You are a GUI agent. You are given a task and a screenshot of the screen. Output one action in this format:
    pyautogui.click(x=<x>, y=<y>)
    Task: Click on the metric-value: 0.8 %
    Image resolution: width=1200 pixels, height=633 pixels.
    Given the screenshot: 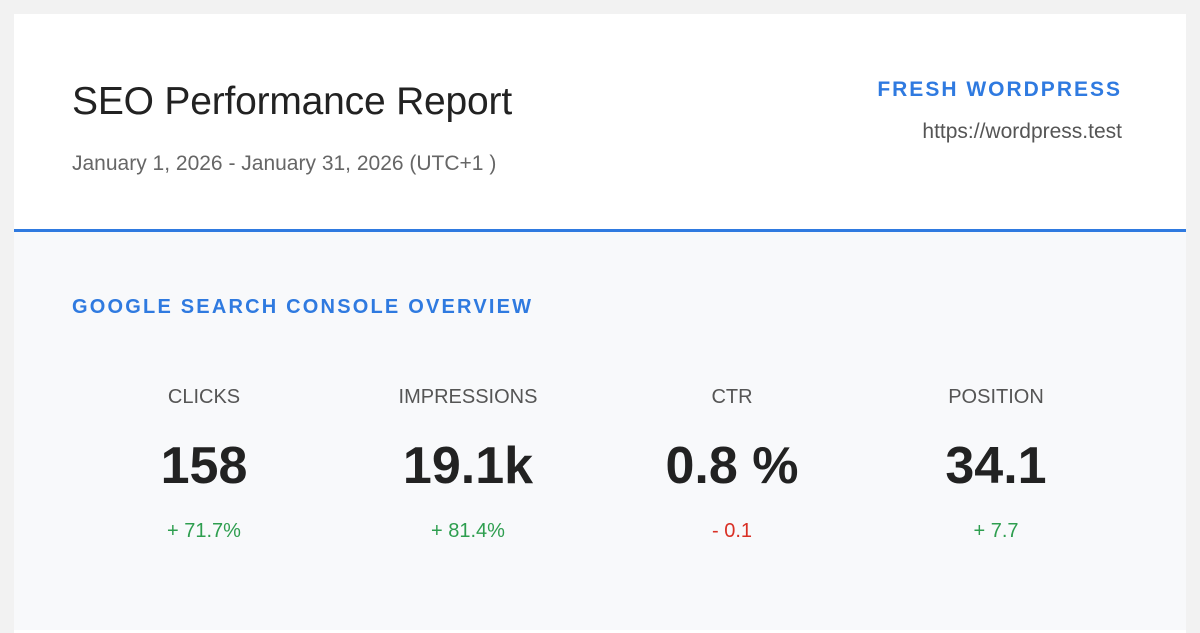 What is the action you would take?
    pyautogui.click(x=732, y=466)
    